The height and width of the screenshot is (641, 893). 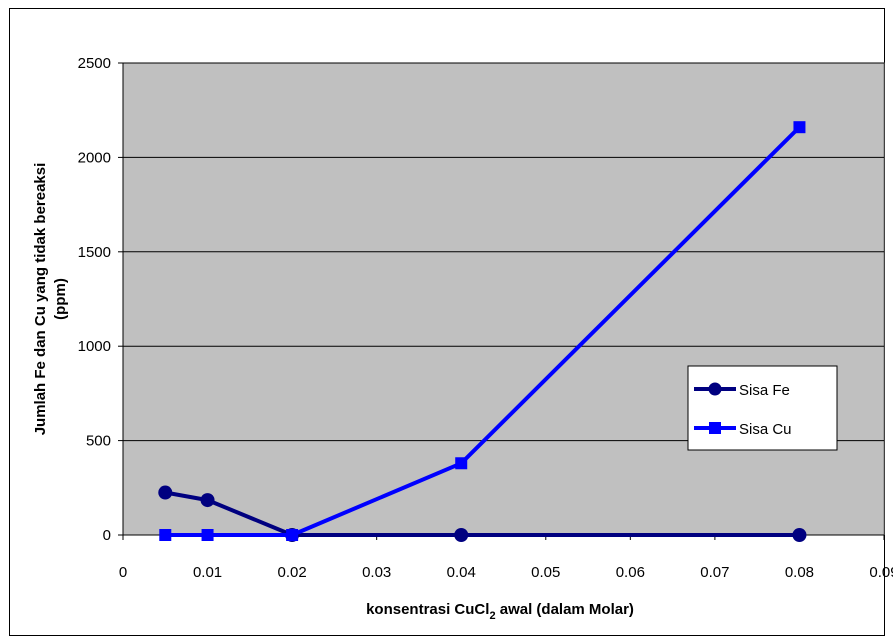 I want to click on y-axis-title-line2: (ppm), so click(x=60, y=299).